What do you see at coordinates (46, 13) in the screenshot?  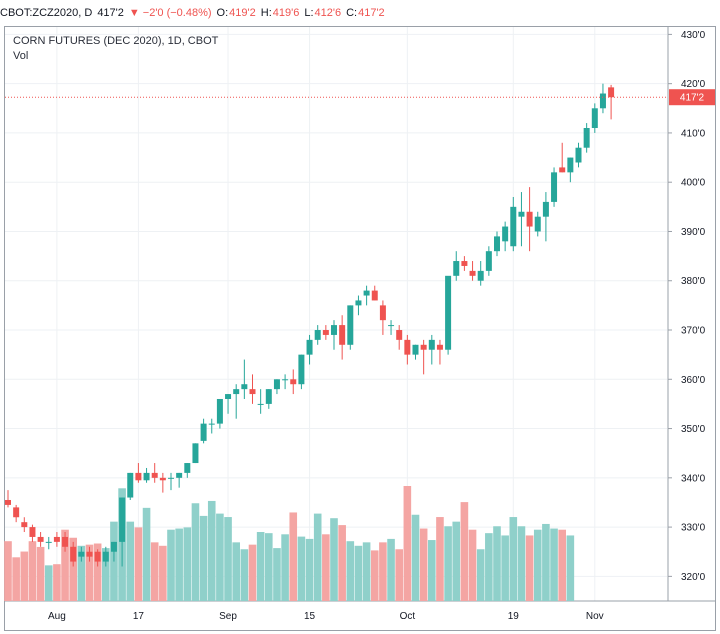 I see `symbol-name: CBOT:ZCZ2020, D` at bounding box center [46, 13].